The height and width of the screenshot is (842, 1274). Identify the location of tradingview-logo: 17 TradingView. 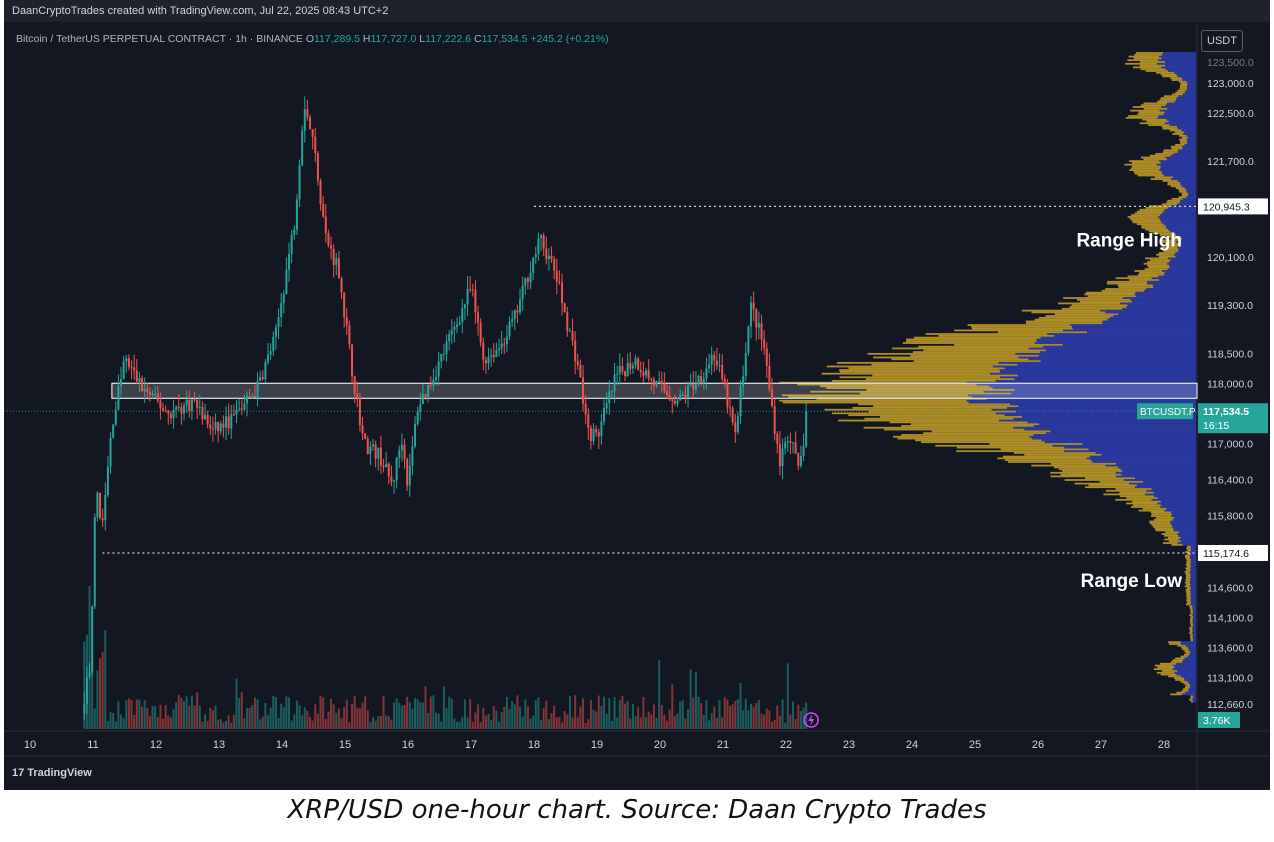
(52, 773).